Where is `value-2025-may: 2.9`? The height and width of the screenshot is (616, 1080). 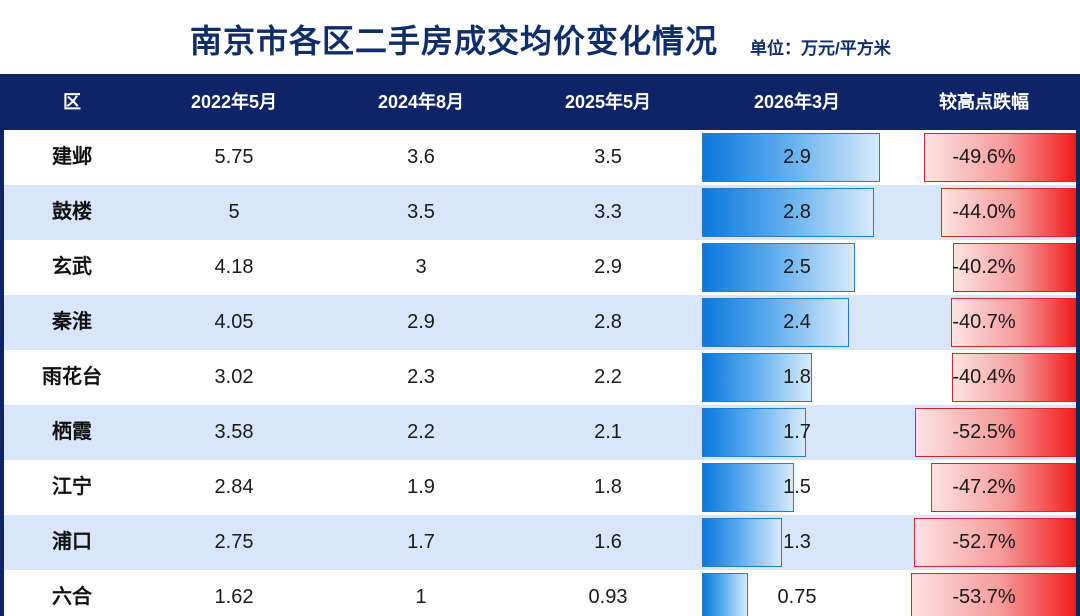 value-2025-may: 2.9 is located at coordinates (608, 267).